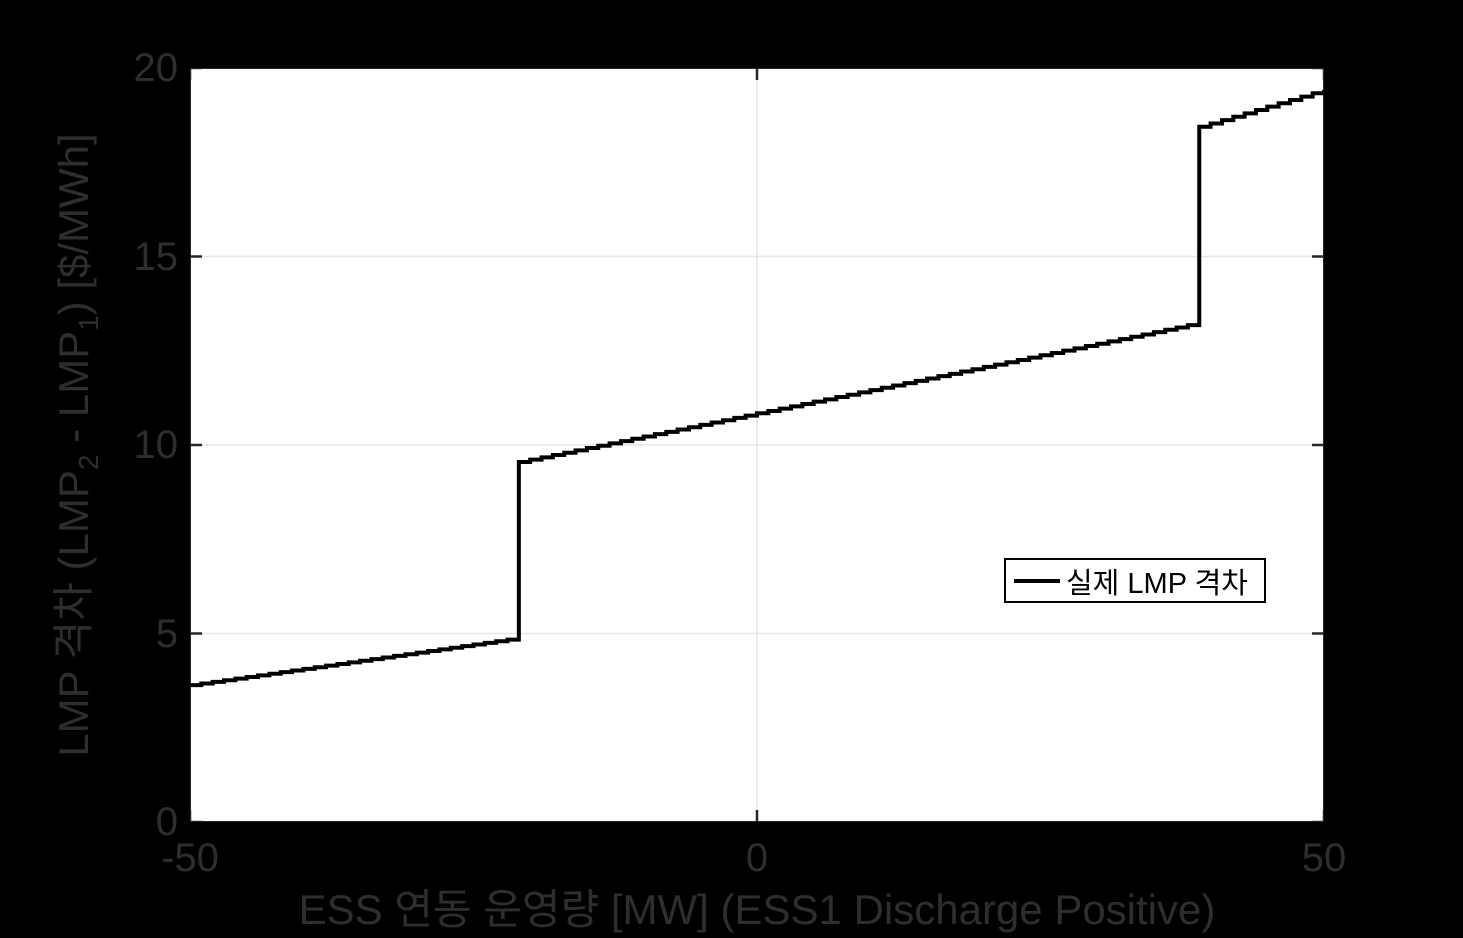 The width and height of the screenshot is (1463, 938). Describe the element at coordinates (166, 822) in the screenshot. I see `y-tick-label: 0` at that location.